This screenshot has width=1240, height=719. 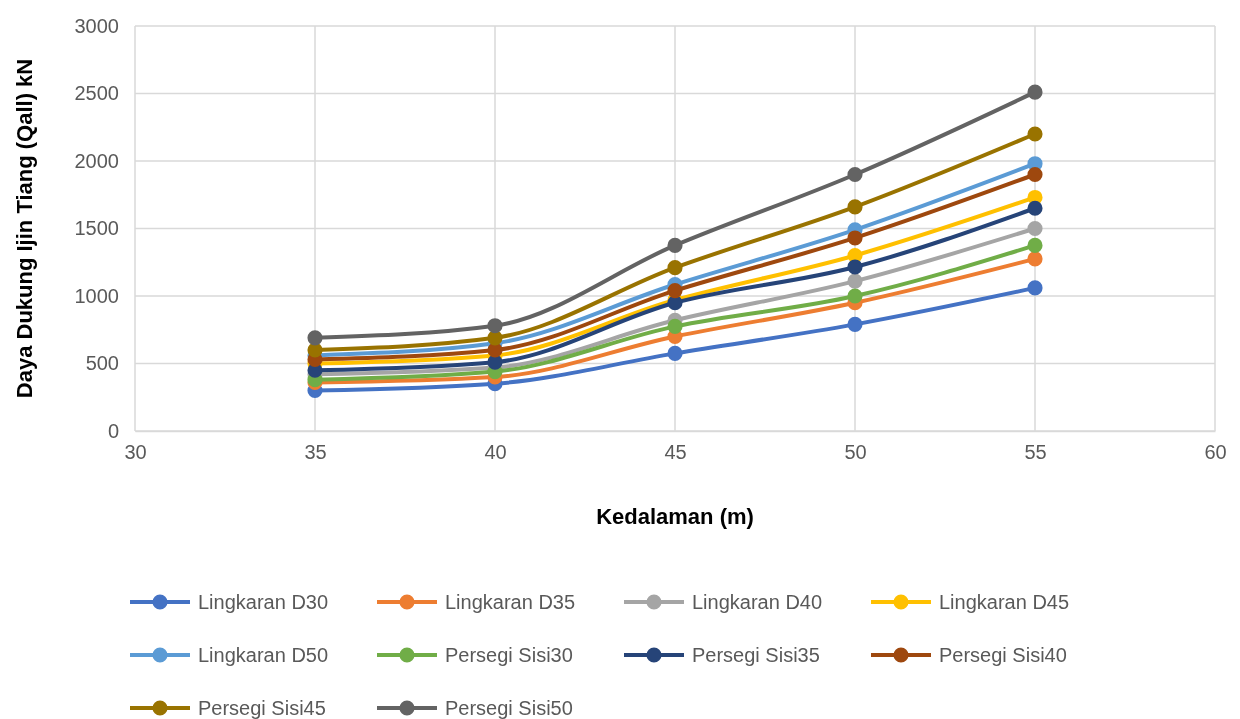 What do you see at coordinates (102, 363) in the screenshot?
I see `y-tick-label: 500` at bounding box center [102, 363].